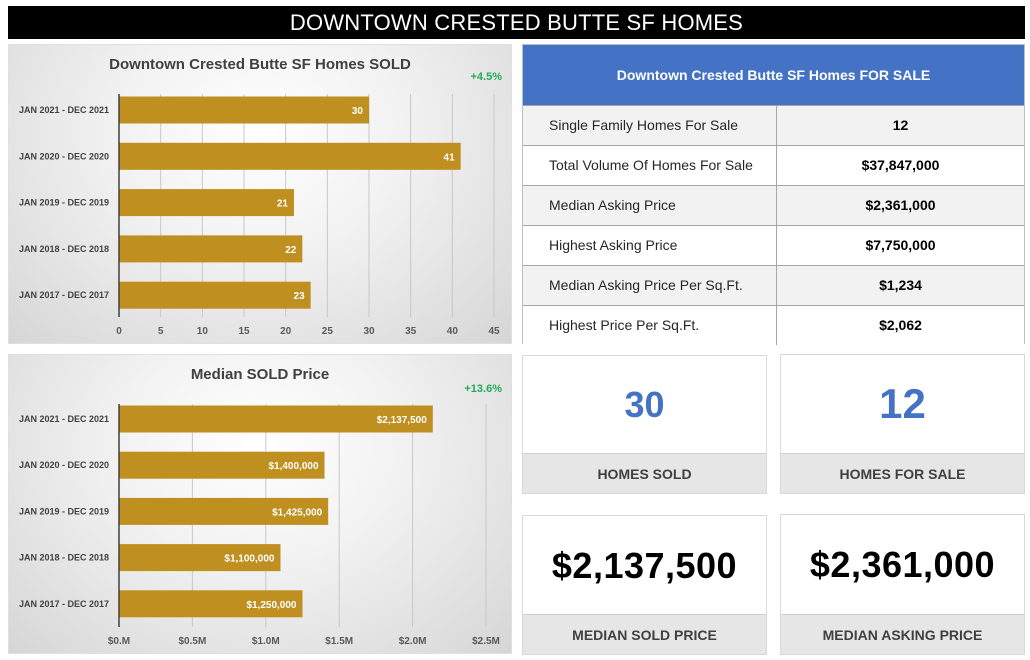 The height and width of the screenshot is (660, 1030). I want to click on x-tick-label: 10, so click(203, 331).